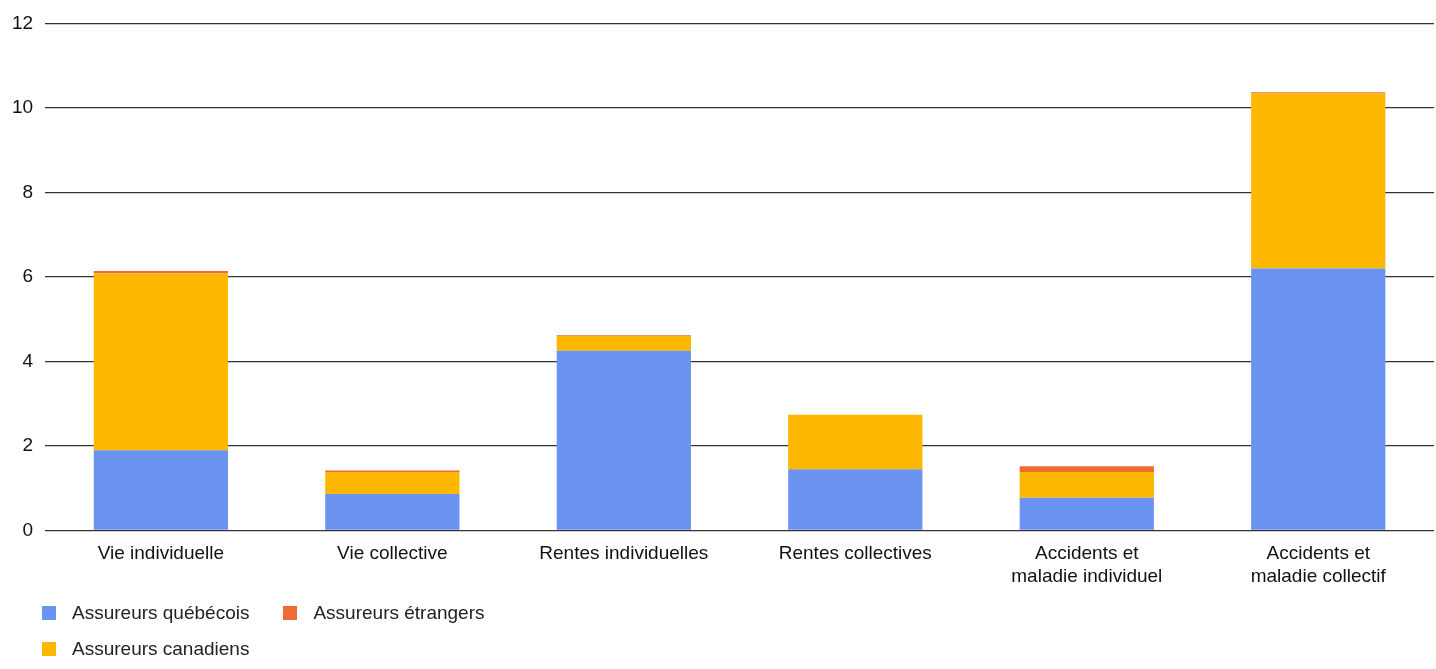 The width and height of the screenshot is (1436, 669). I want to click on x-tick-label: Vie collective, so click(392, 553).